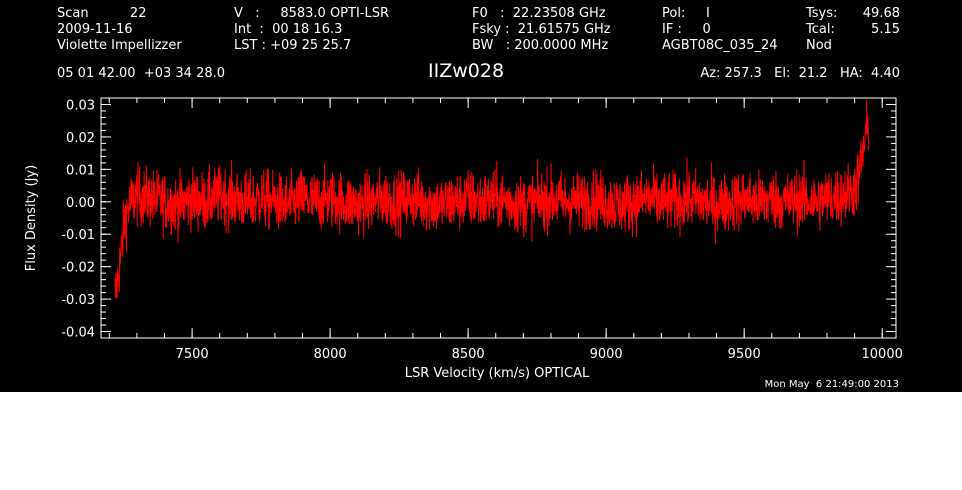 Image resolution: width=962 pixels, height=490 pixels. I want to click on x-axis-label: LSR Velocity (km/s) OPTICAL, so click(497, 373).